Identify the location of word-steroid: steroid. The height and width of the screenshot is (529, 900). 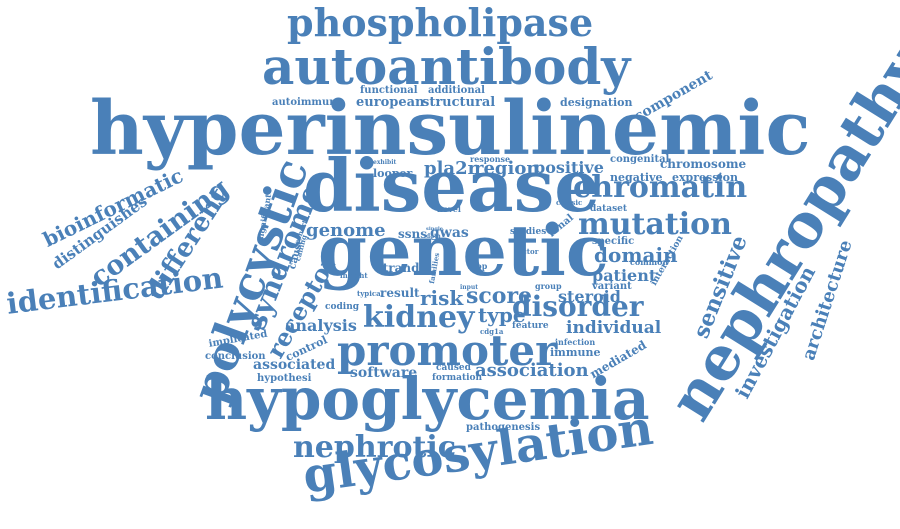
(589, 296).